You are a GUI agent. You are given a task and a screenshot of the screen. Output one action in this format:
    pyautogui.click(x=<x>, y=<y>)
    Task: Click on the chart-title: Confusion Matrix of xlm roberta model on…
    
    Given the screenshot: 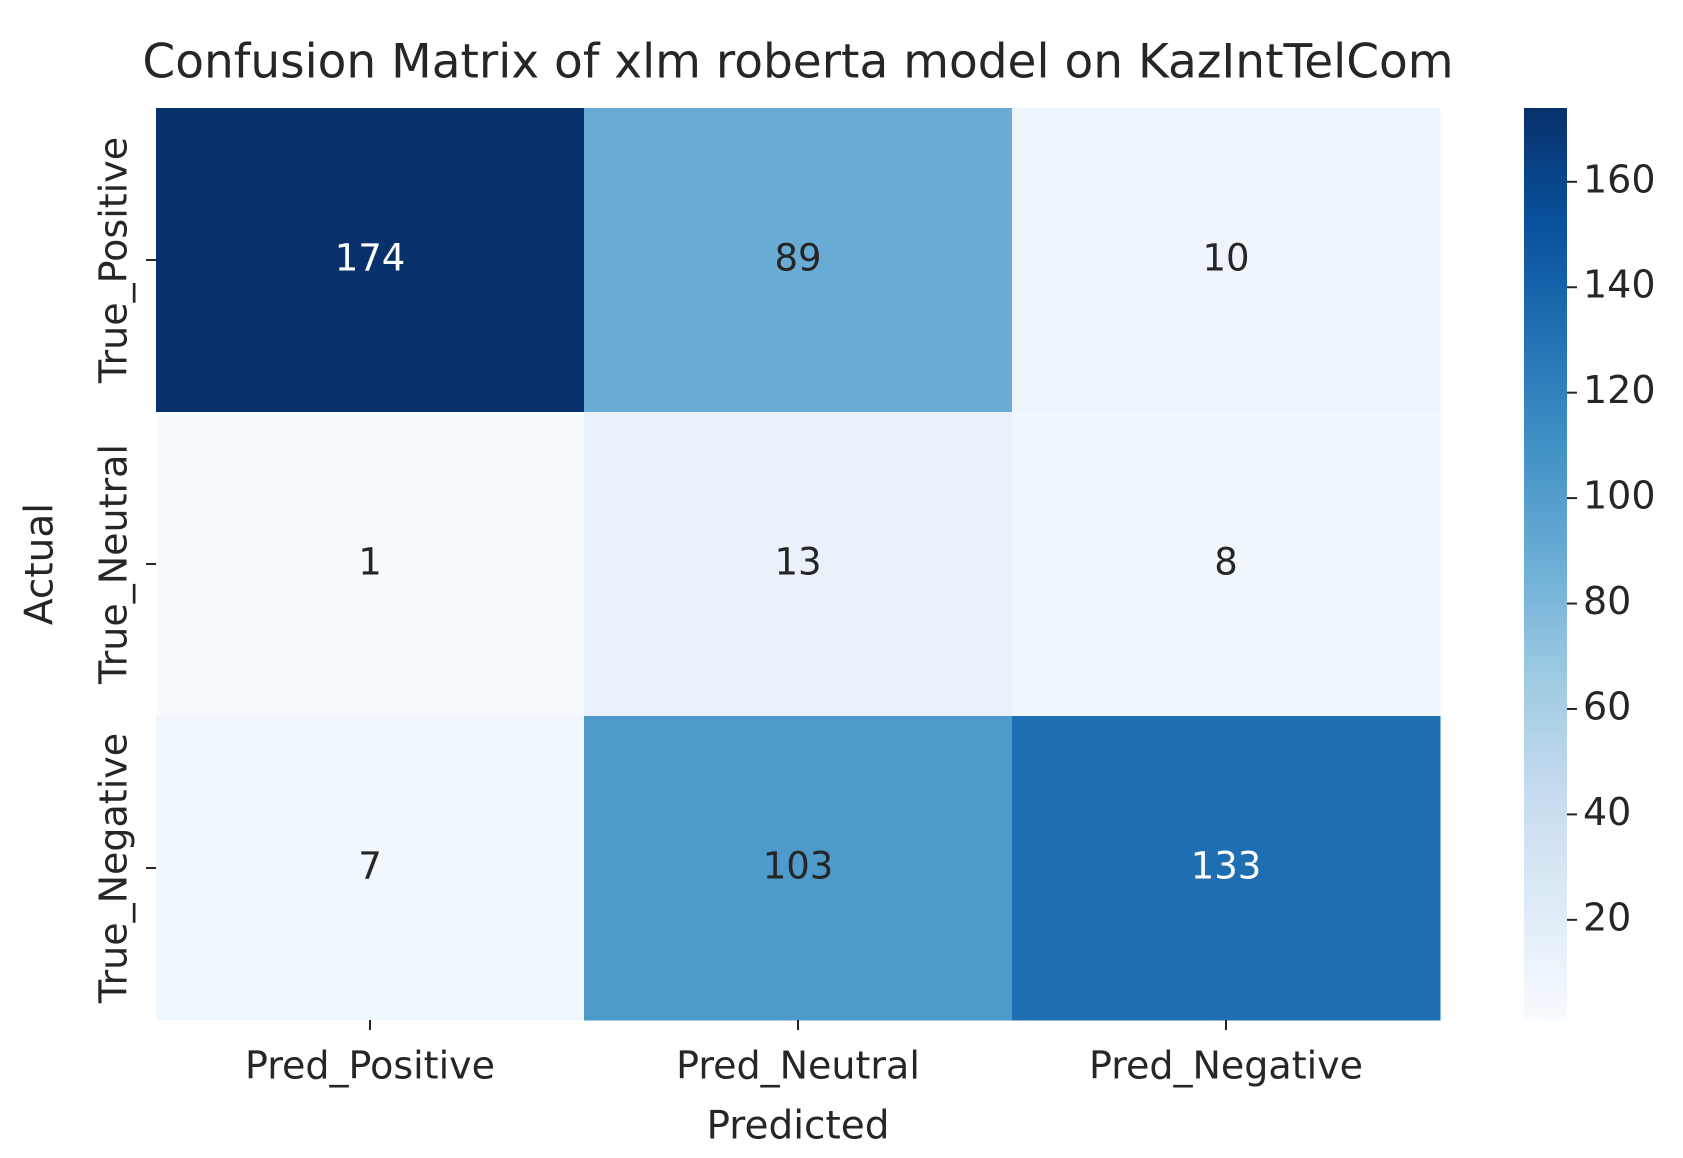 What is the action you would take?
    pyautogui.click(x=797, y=62)
    